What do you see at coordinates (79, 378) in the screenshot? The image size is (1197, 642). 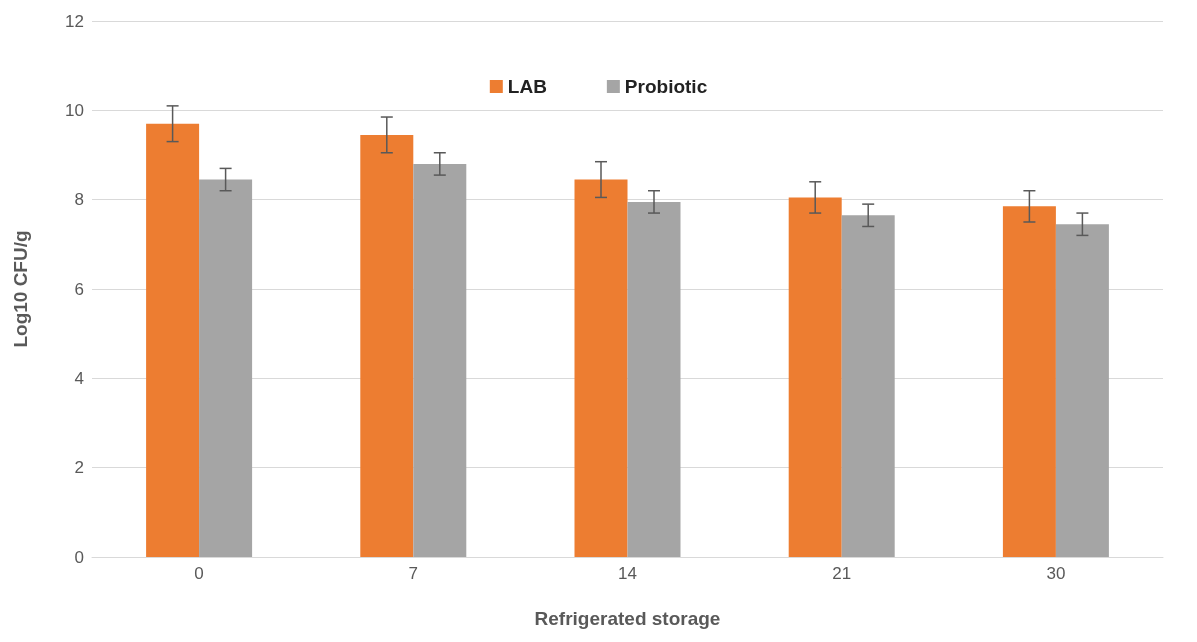 I see `y-tick-label: 4` at bounding box center [79, 378].